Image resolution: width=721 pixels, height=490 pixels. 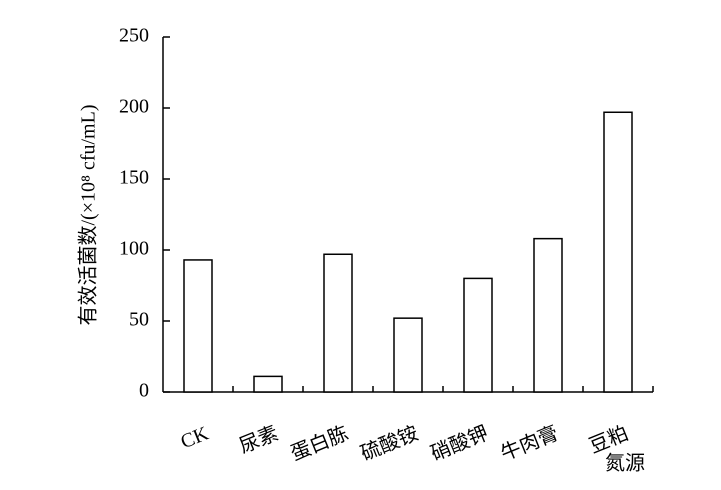 I want to click on y-tick-label: 50, so click(x=139, y=320).